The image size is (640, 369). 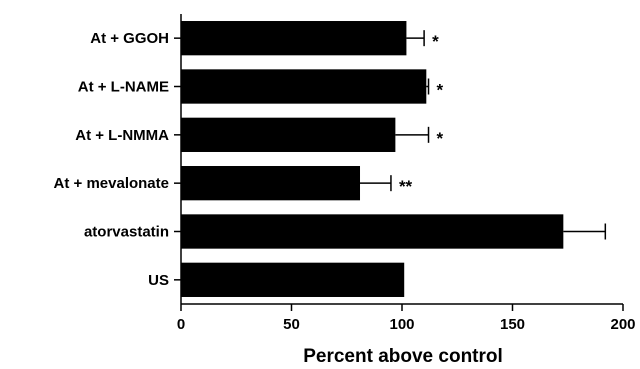 I want to click on significance-group: *****, so click(x=421, y=114).